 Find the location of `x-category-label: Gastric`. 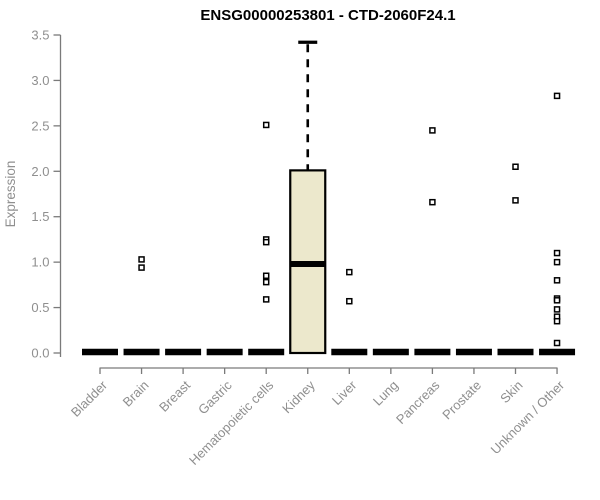

x-category-label: Gastric is located at coordinates (215, 397).